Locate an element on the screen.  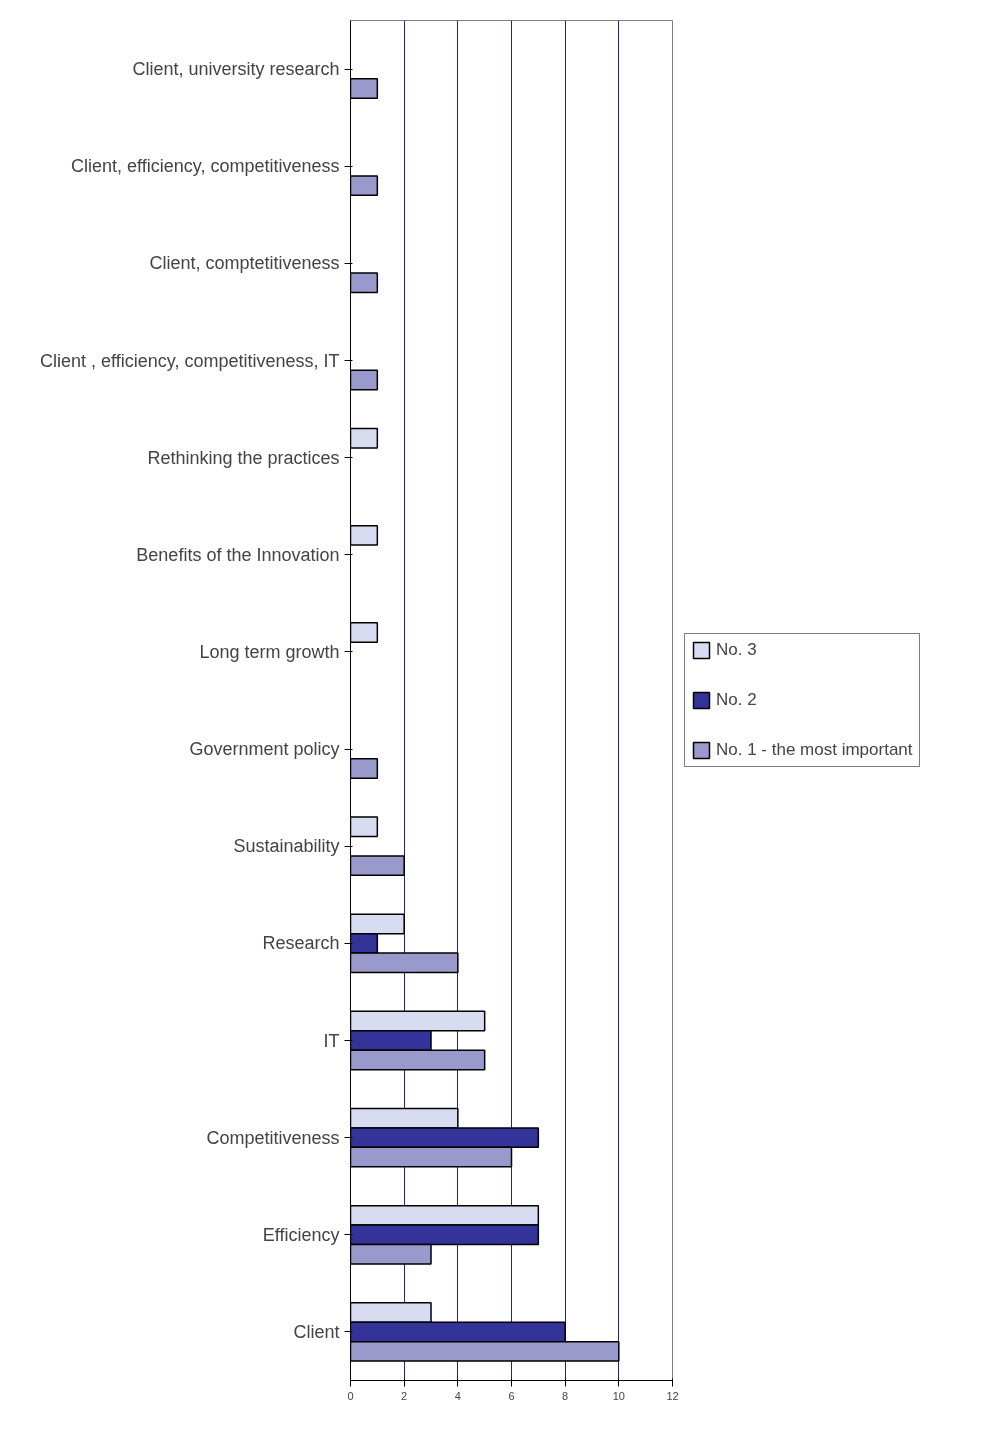
legend-label: No. 1 - the most important is located at coordinates (814, 750).